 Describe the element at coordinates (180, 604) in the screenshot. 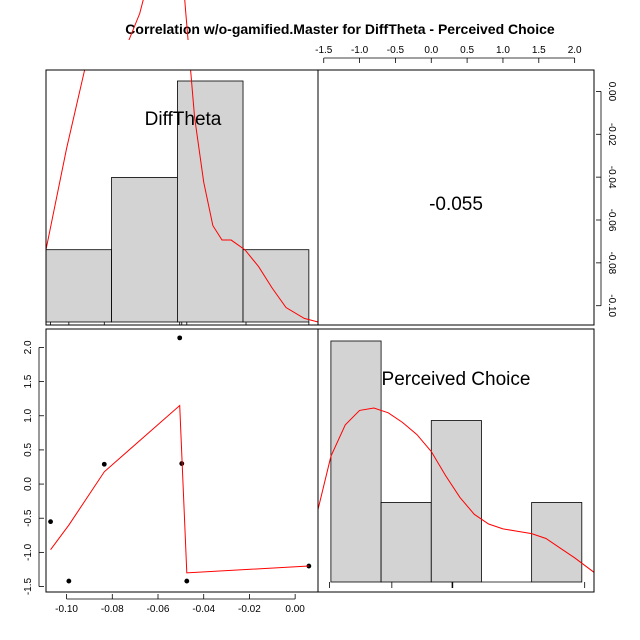

I see `axis-bottom-difftheta: -0.10 -0.08 -0.06 -0.04 -0.02 0.00` at that location.